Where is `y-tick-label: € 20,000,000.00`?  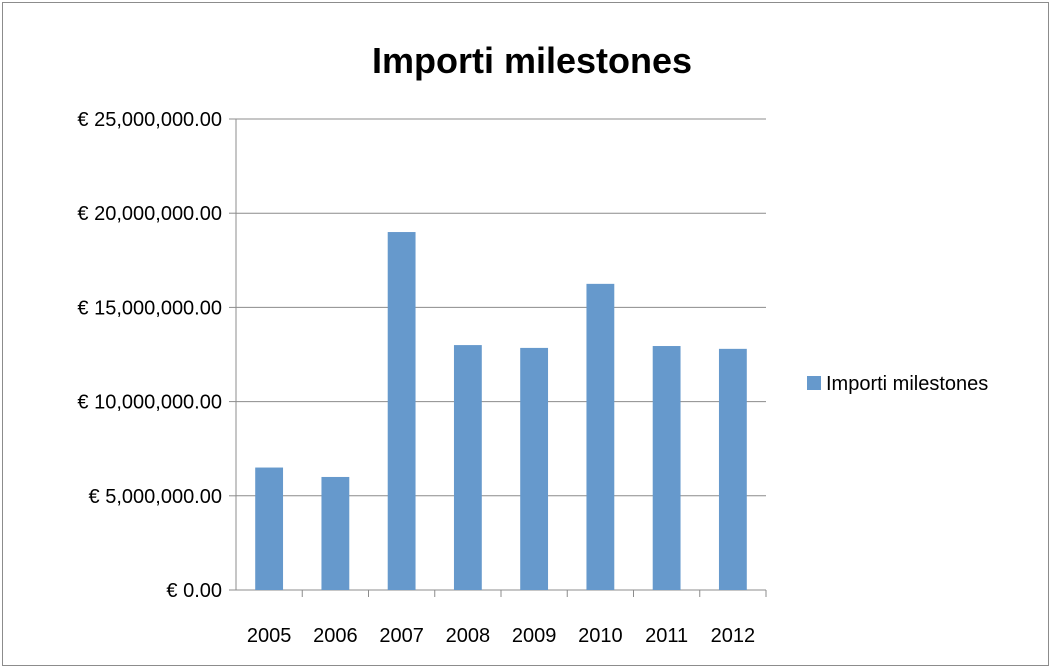
y-tick-label: € 20,000,000.00 is located at coordinates (149, 214).